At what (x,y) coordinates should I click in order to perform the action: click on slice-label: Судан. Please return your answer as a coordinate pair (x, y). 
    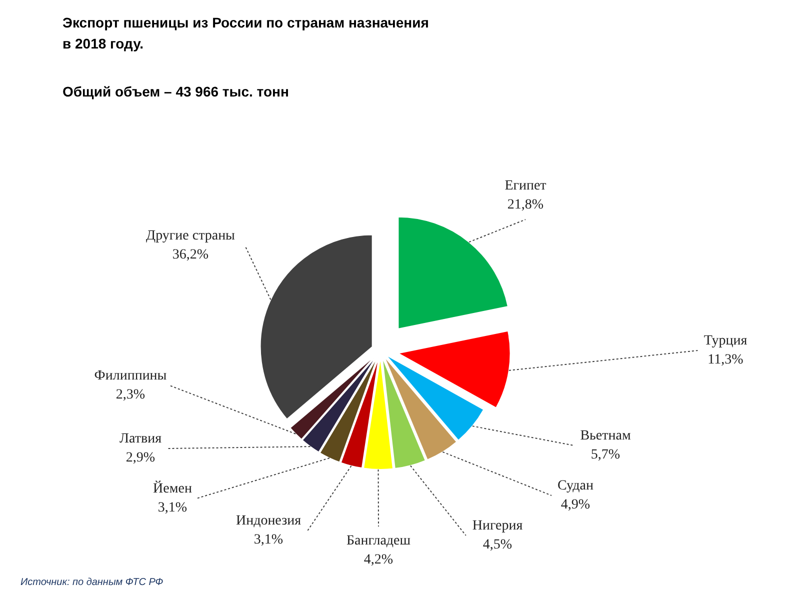
    Looking at the image, I should click on (576, 486).